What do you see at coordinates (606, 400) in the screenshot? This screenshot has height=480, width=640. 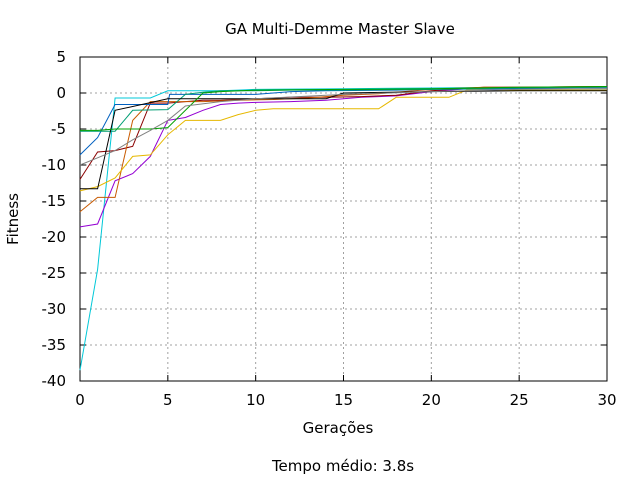 I see `x-tick-label: 30` at bounding box center [606, 400].